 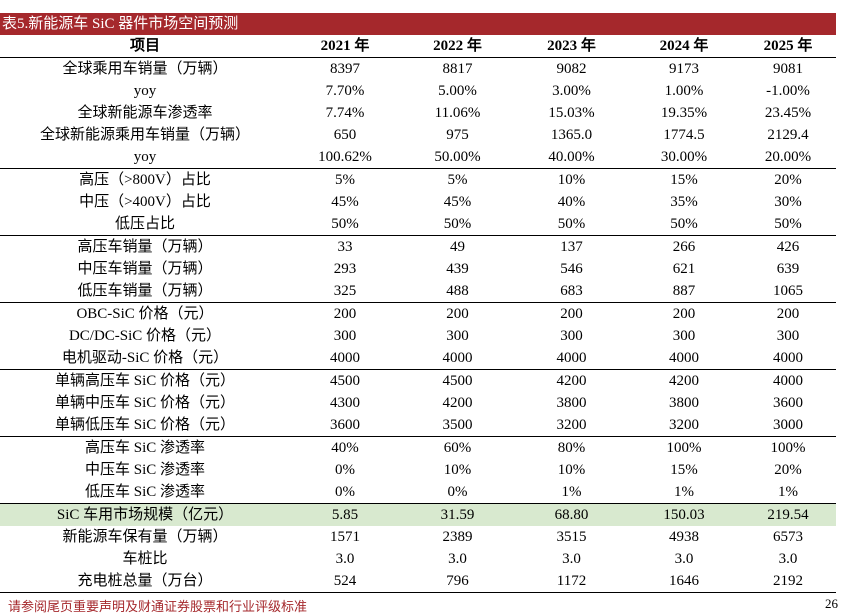 I want to click on table-row: 低压车 SiC 渗透率 0% 0% 1% 1% 1%, so click(x=418, y=492).